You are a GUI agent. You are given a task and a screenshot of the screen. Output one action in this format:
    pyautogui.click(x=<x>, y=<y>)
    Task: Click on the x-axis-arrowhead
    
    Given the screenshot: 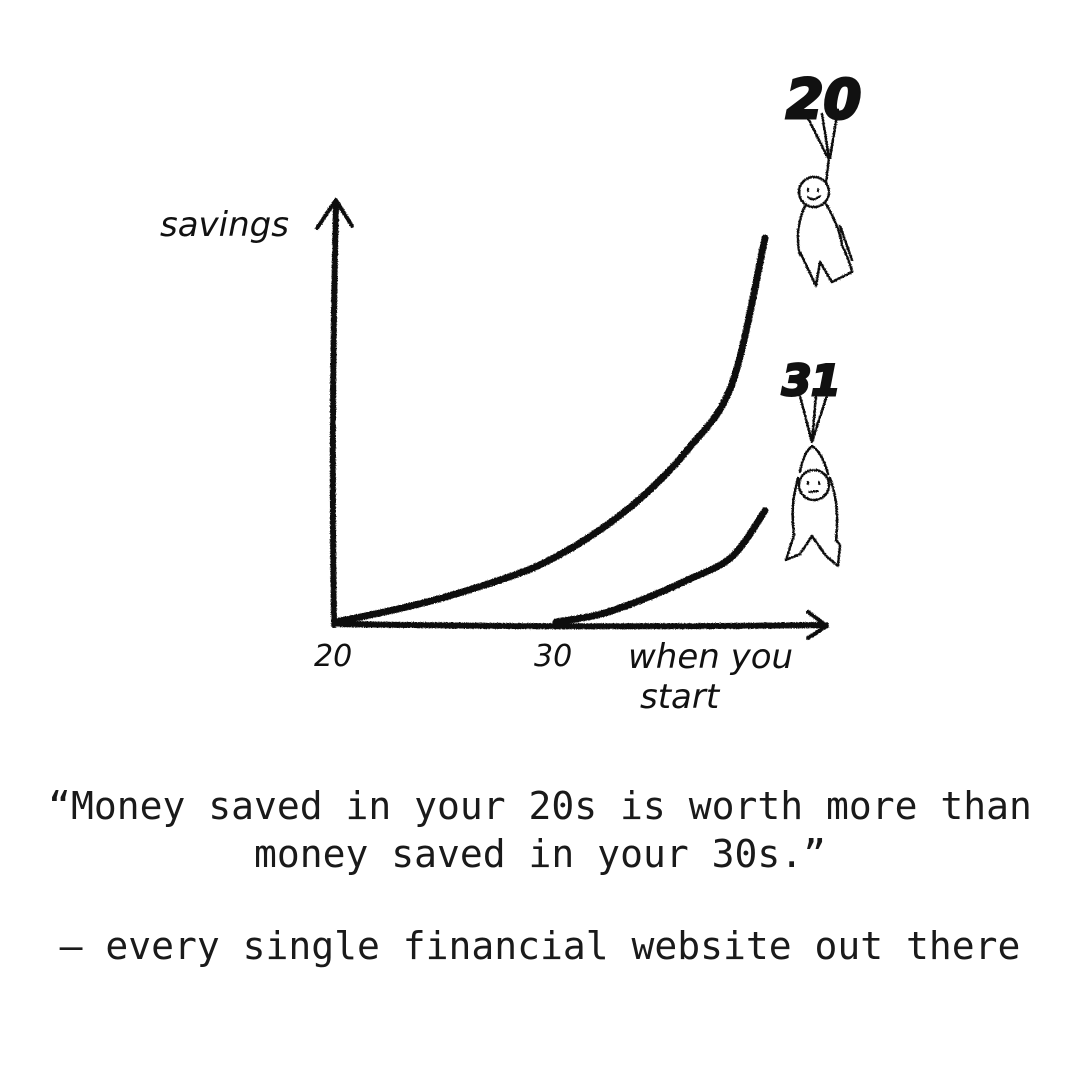 What is the action you would take?
    pyautogui.click(x=817, y=625)
    